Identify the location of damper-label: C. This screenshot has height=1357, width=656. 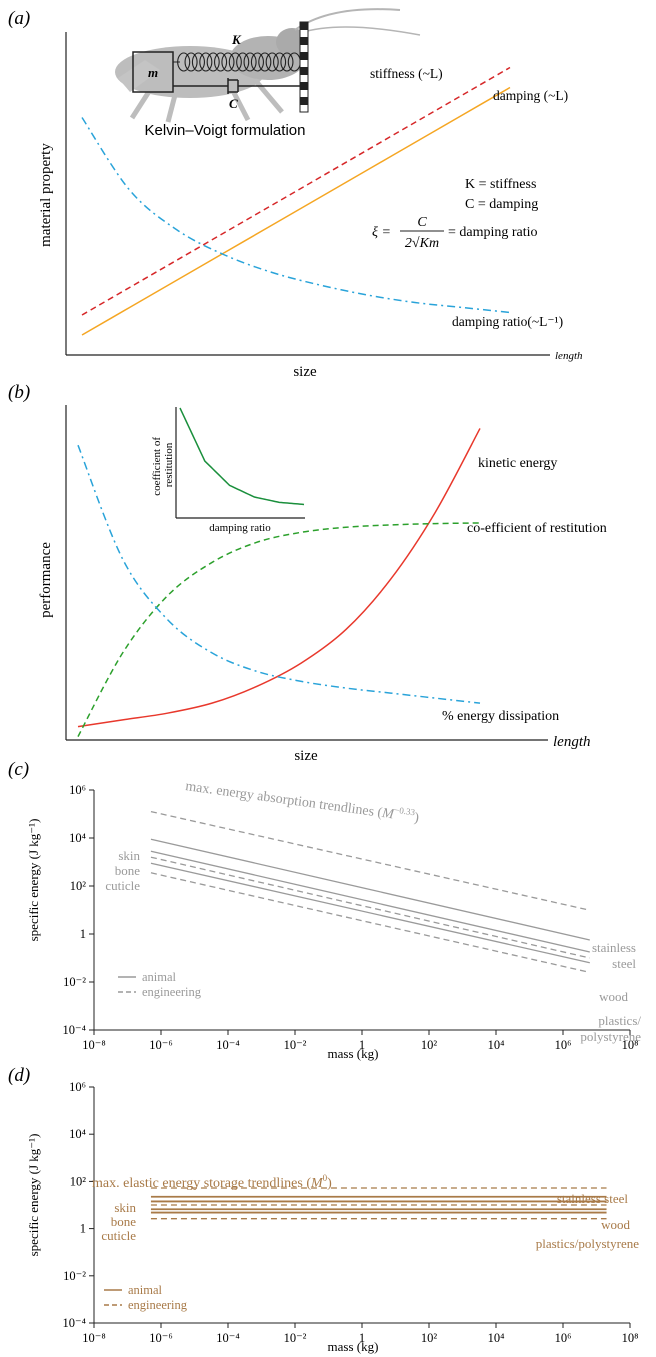
(233, 103).